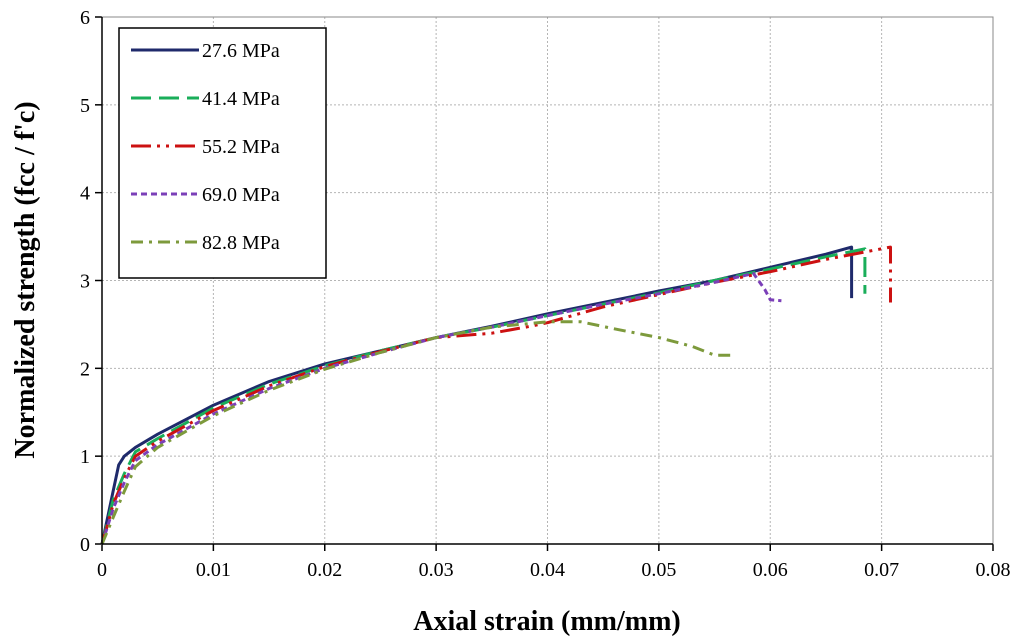 The image size is (1024, 642). What do you see at coordinates (241, 195) in the screenshot?
I see `legend-label-4: 69.0 MPa` at bounding box center [241, 195].